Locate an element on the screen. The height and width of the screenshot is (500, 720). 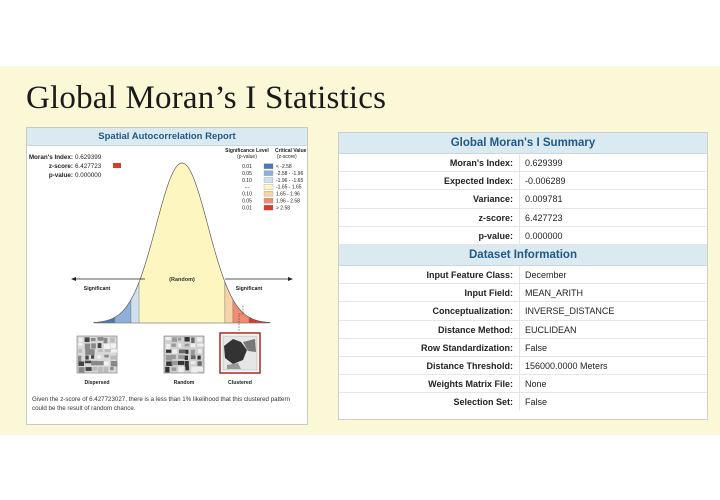
dataset-row: Distance Threshold: 156000.0000 Meters is located at coordinates (523, 366).